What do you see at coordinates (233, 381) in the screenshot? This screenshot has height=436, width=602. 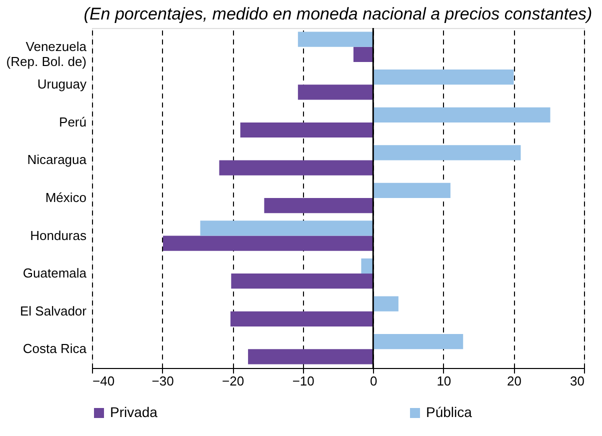 I see `x-tick-label: −20` at bounding box center [233, 381].